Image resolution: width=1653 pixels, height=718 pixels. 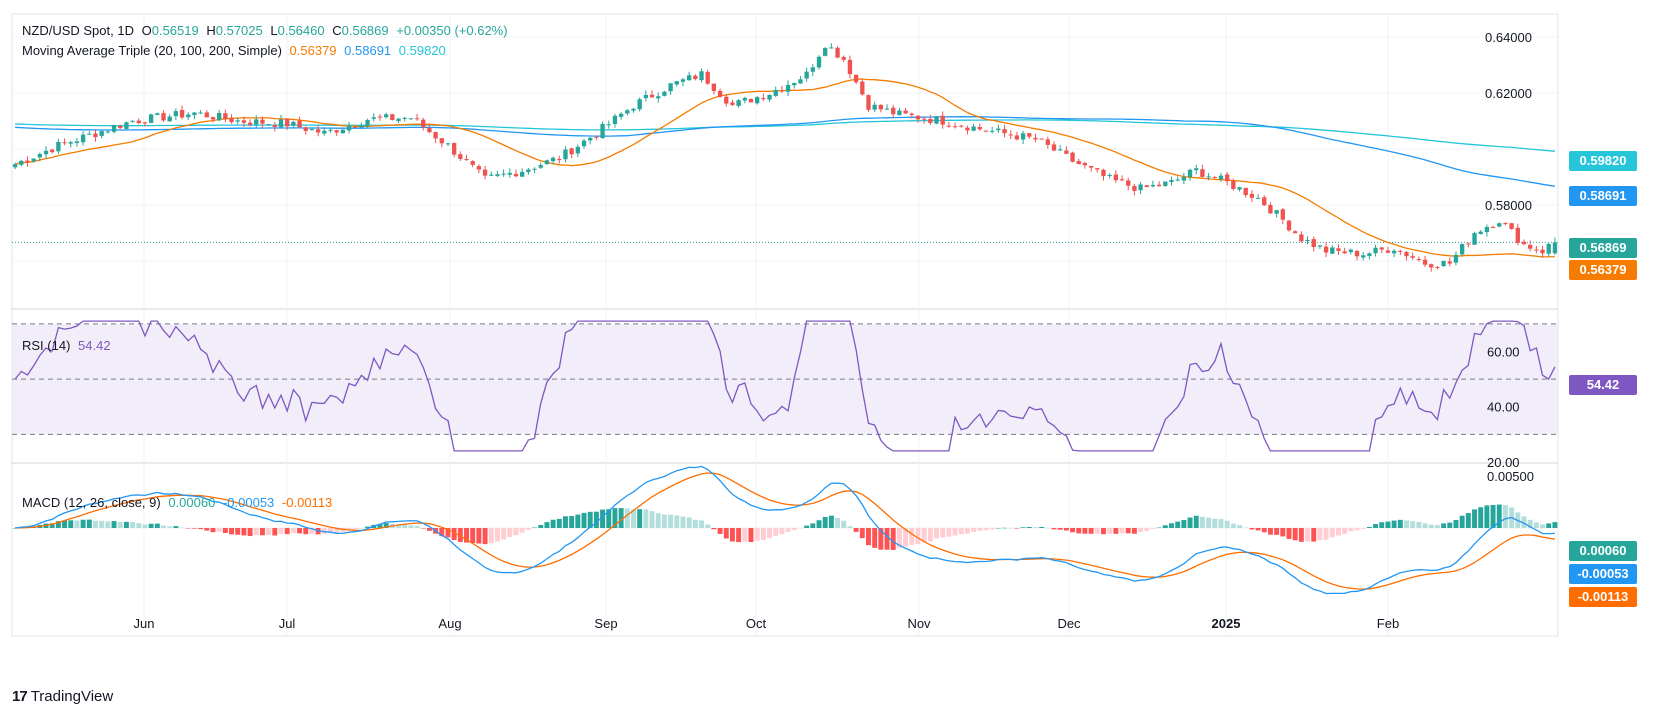 What do you see at coordinates (756, 623) in the screenshot?
I see `time-tick-label: Oct` at bounding box center [756, 623].